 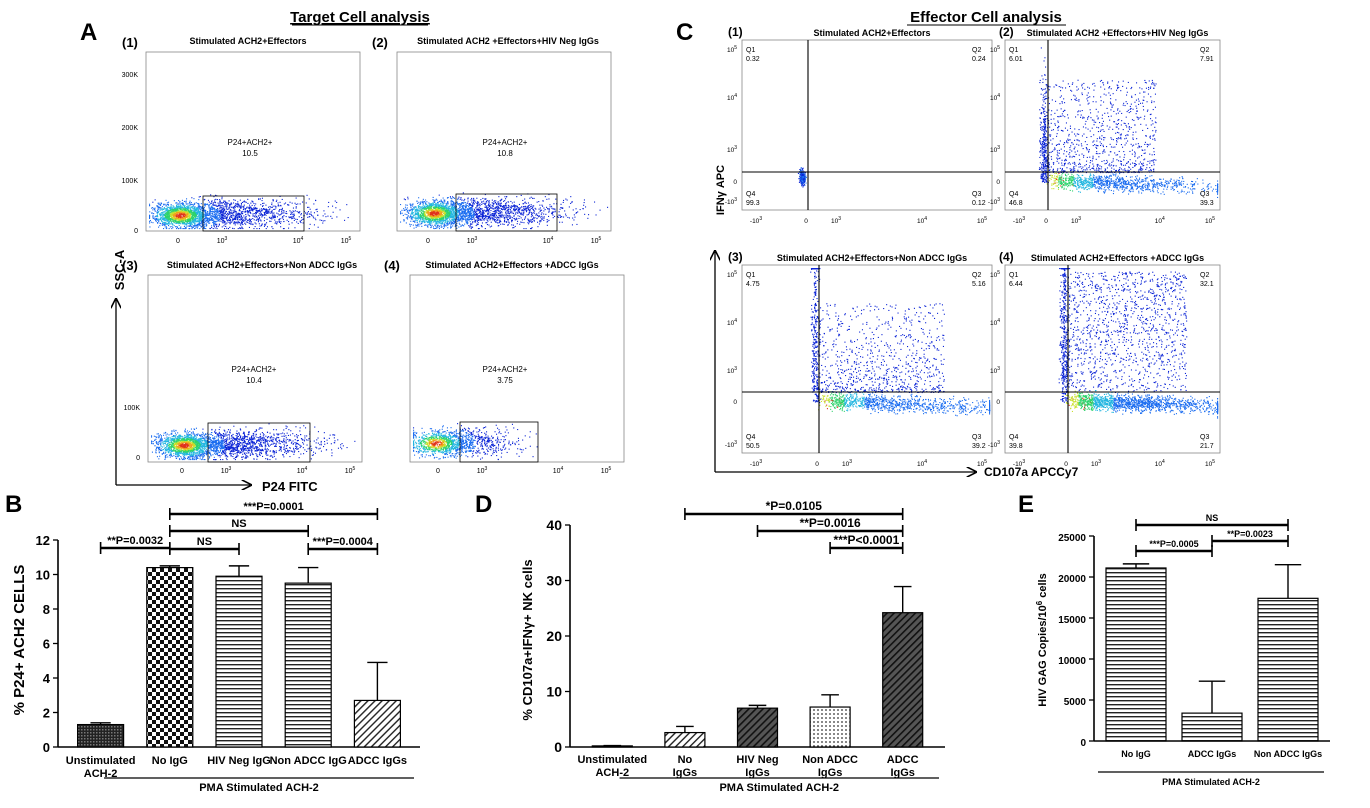 I want to click on panel-letter-a: A, so click(x=88, y=32).